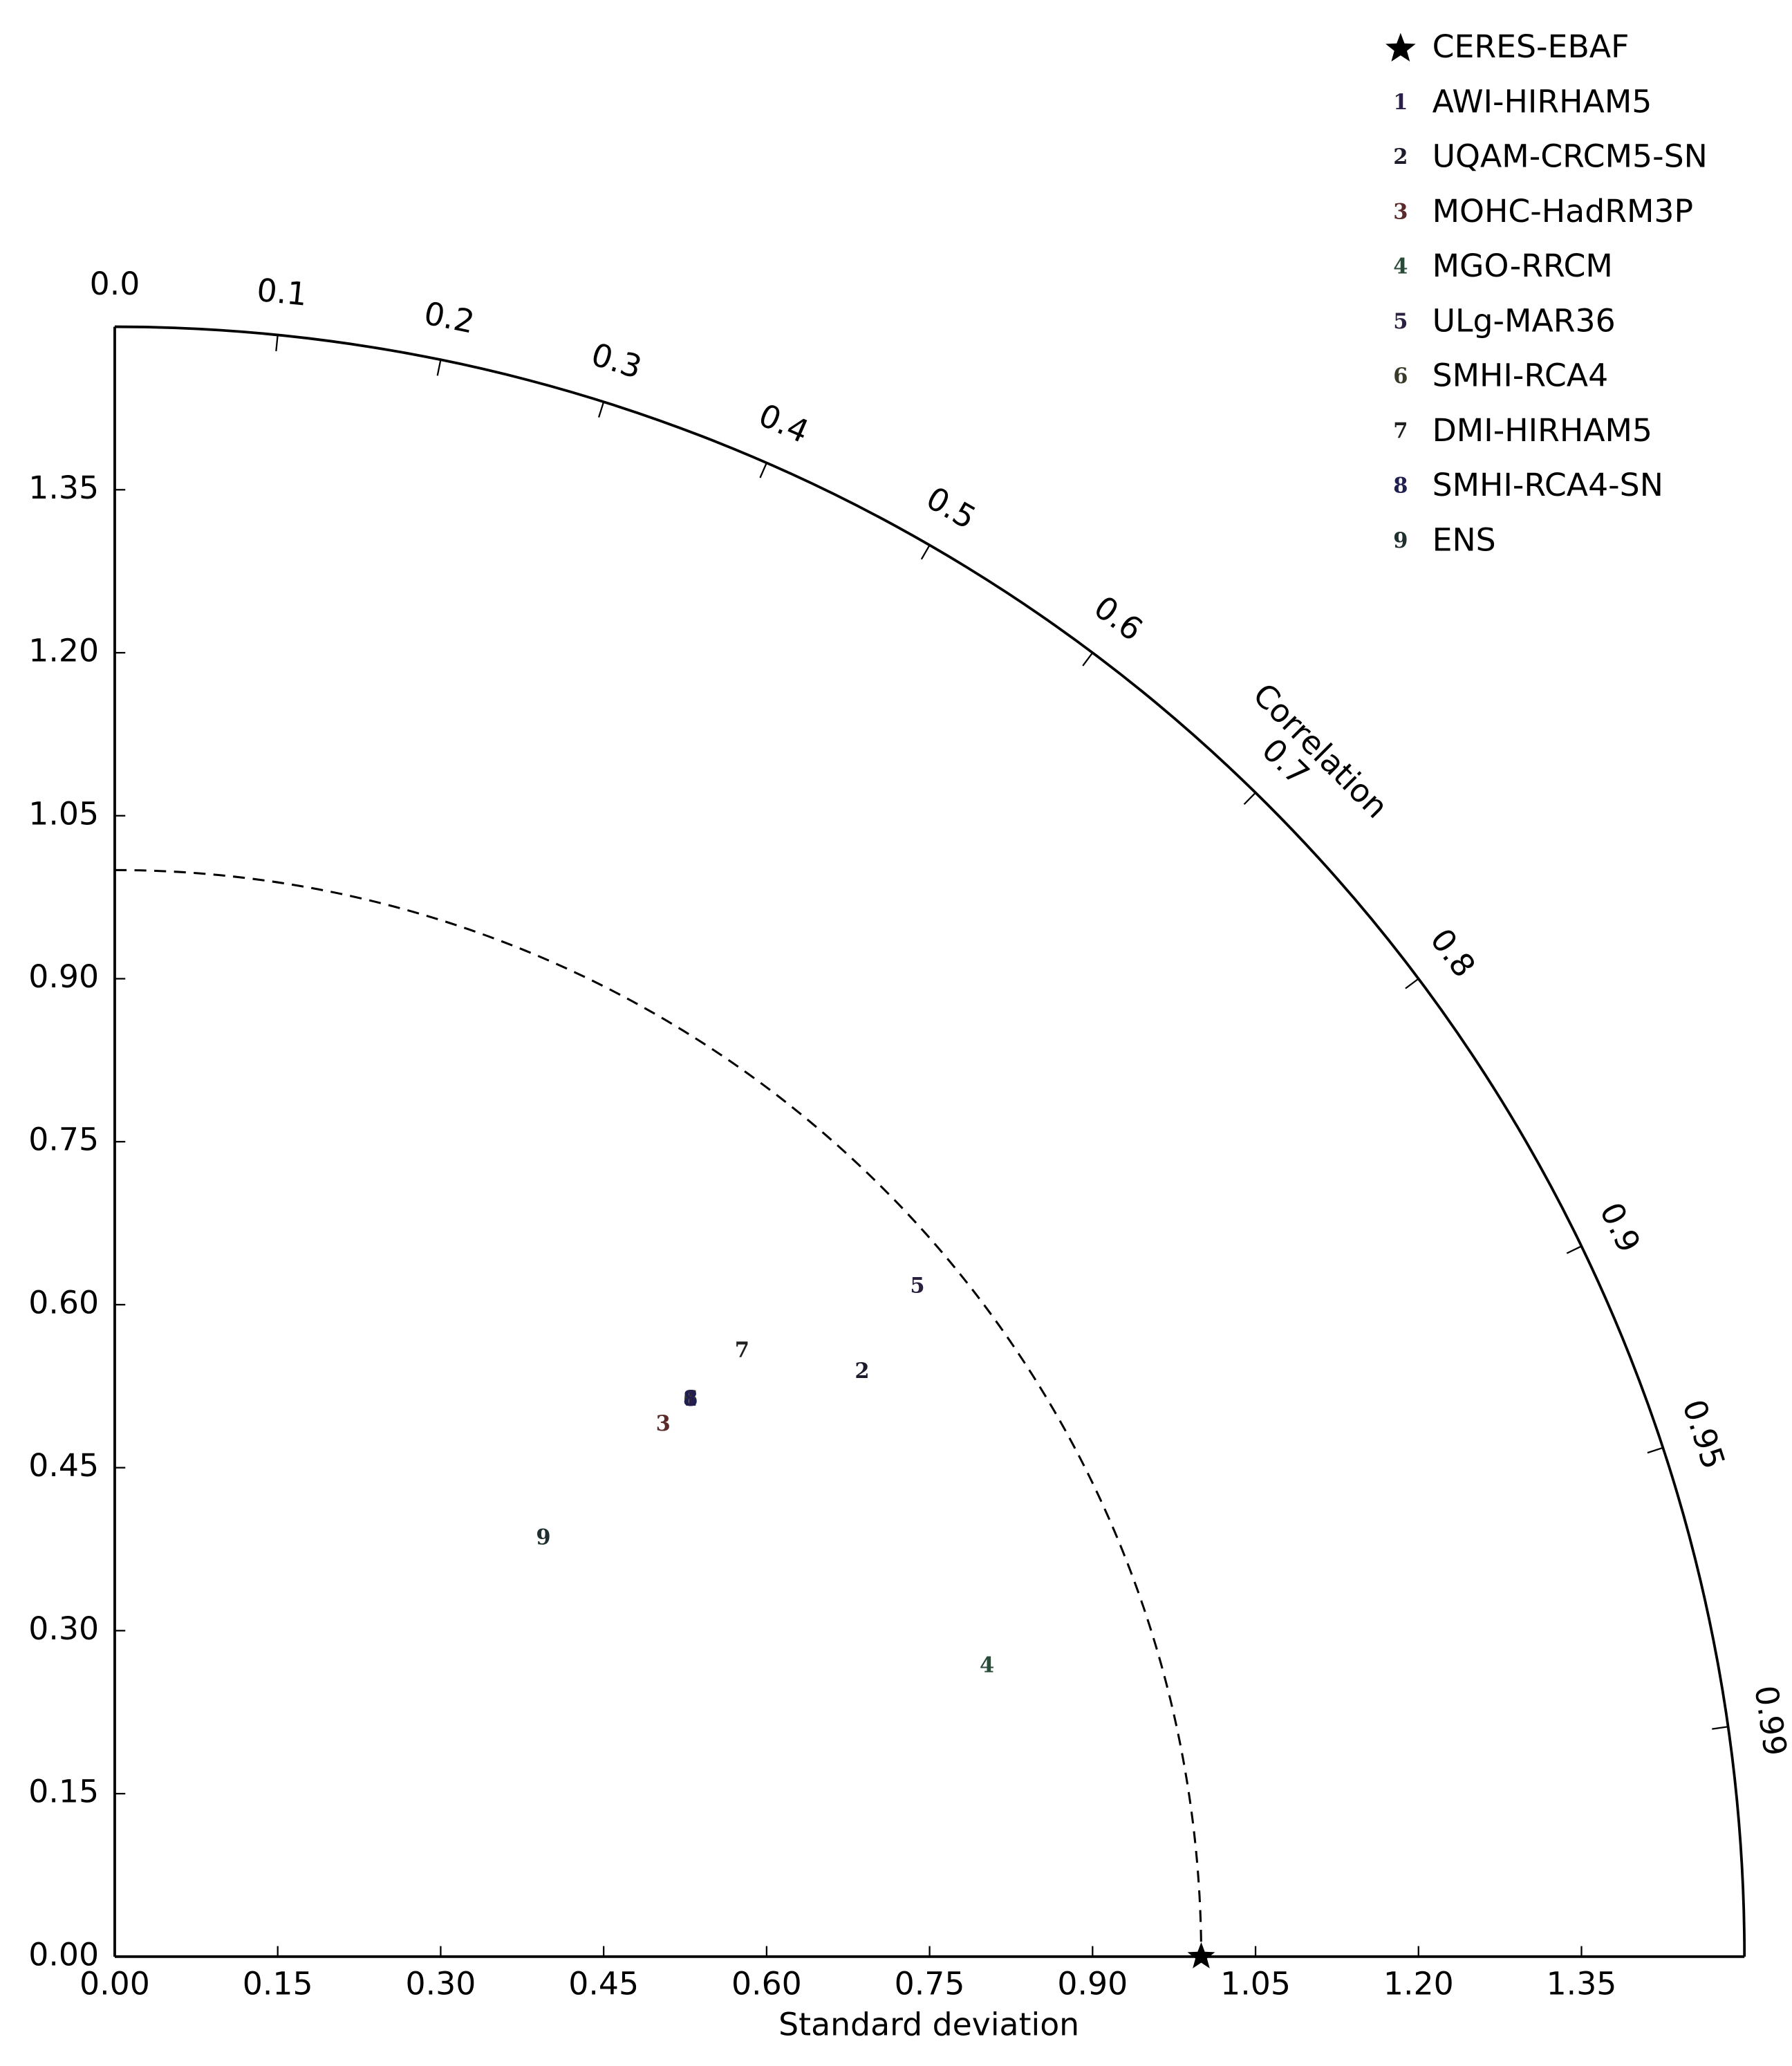 The height and width of the screenshot is (2066, 1792). What do you see at coordinates (784, 424) in the screenshot?
I see `corr-tick-label: 0.4` at bounding box center [784, 424].